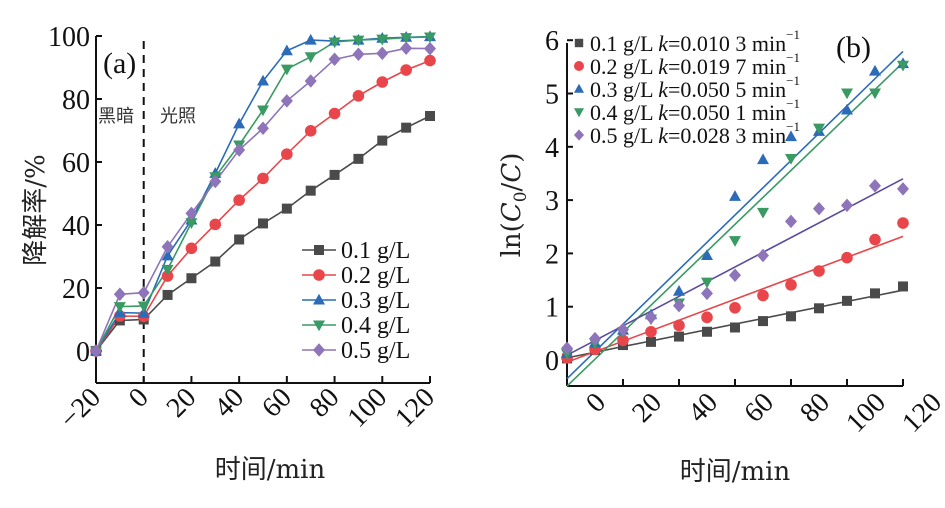 The width and height of the screenshot is (945, 508). I want to click on panel-a-y-tick-label: 100, so click(69, 37).